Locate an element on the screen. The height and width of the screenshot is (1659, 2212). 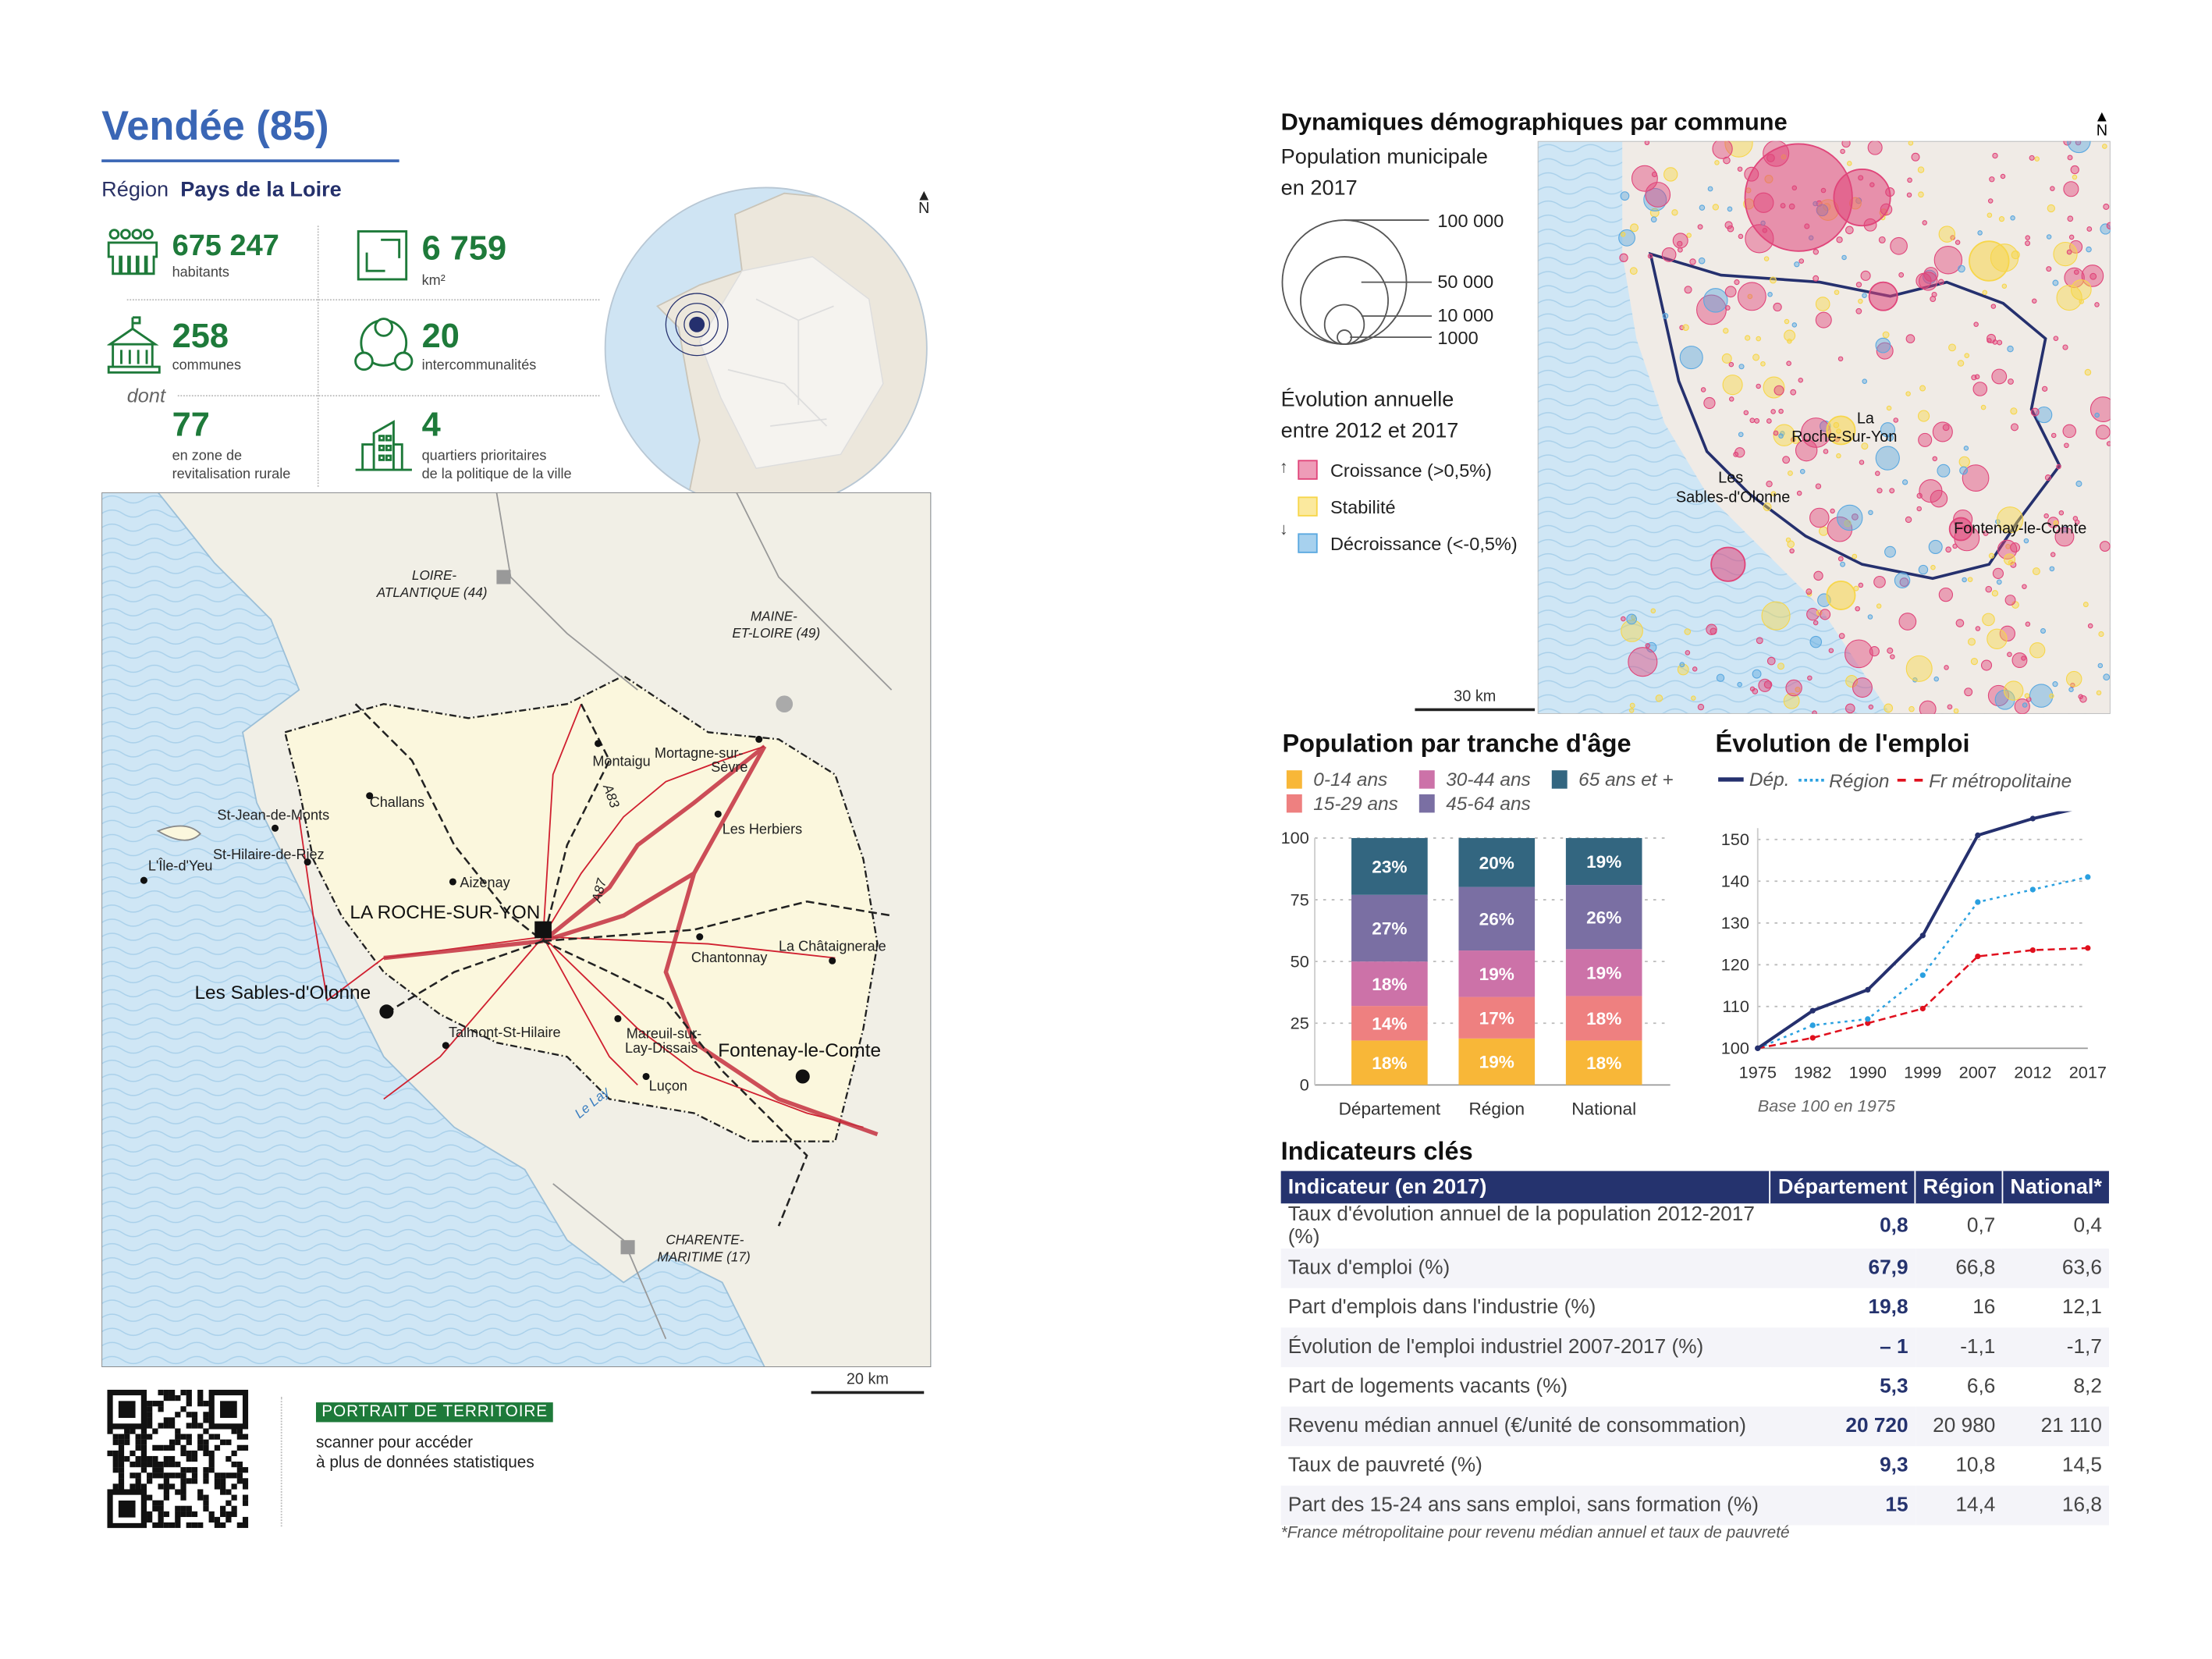
qr-code is located at coordinates (178, 1459).